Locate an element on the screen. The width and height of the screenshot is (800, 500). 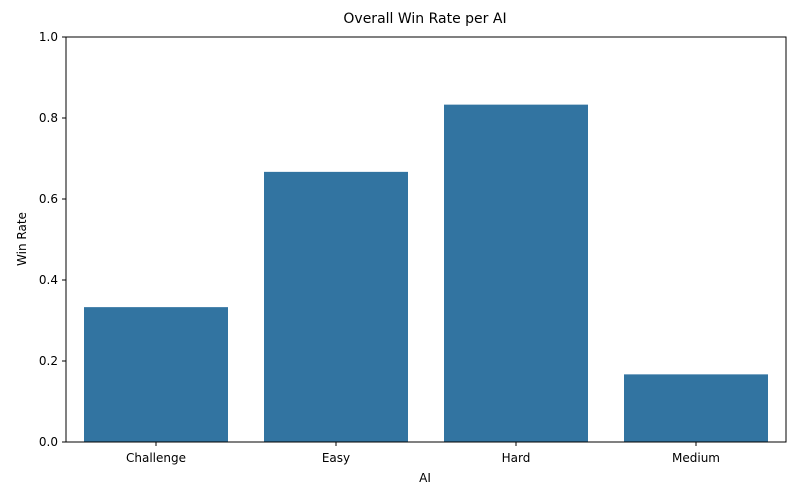
bar-hard is located at coordinates (516, 273).